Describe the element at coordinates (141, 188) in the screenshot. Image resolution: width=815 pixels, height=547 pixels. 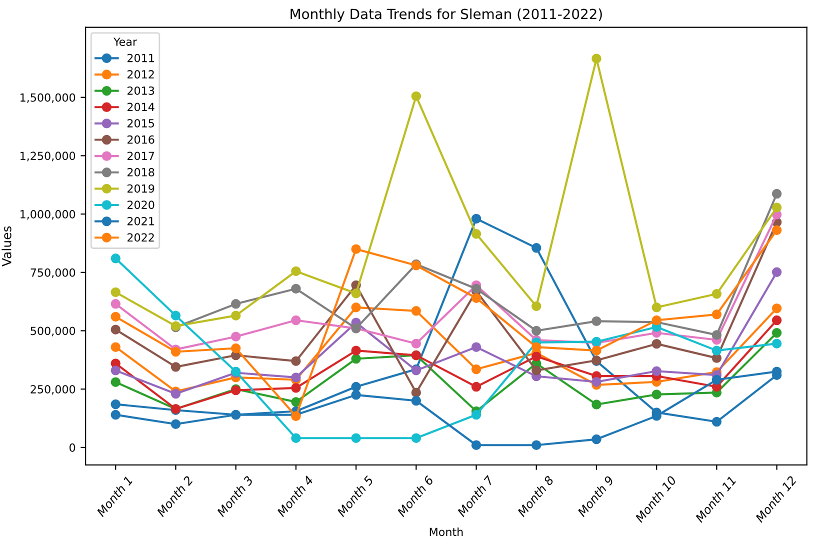
I see `legend-label: 2019` at that location.